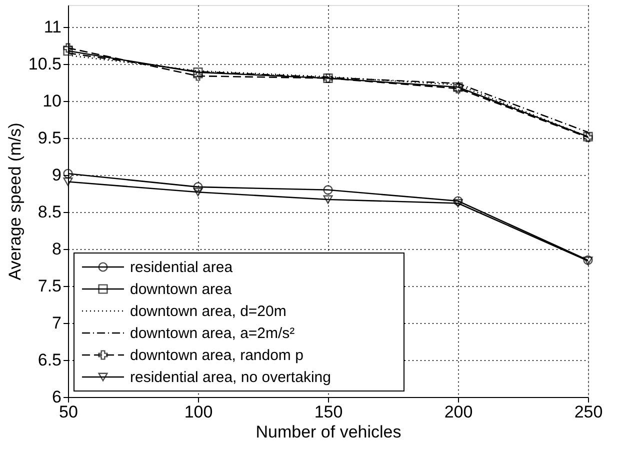 Image resolution: width=623 pixels, height=459 pixels. Describe the element at coordinates (57, 175) in the screenshot. I see `y-tick-label: 9` at that location.